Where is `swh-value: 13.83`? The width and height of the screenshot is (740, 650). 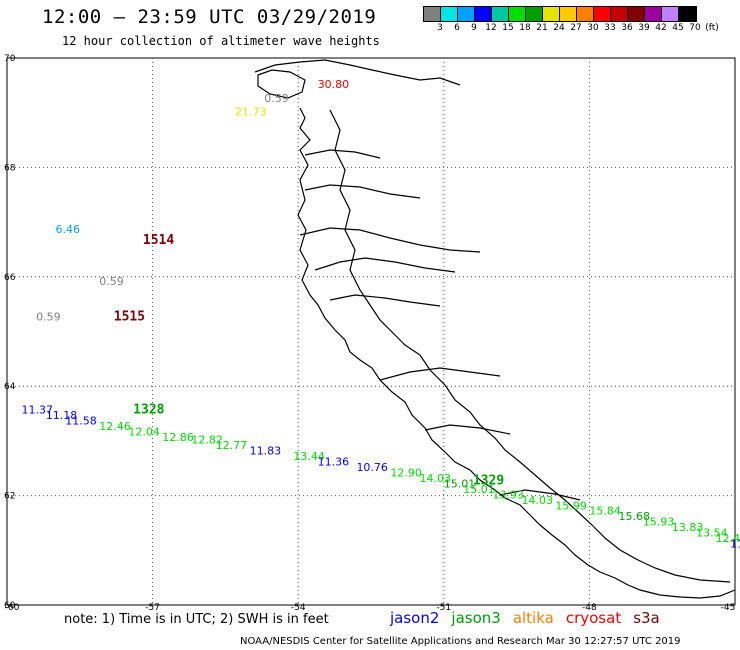
swh-value: 13.83 is located at coordinates (688, 527).